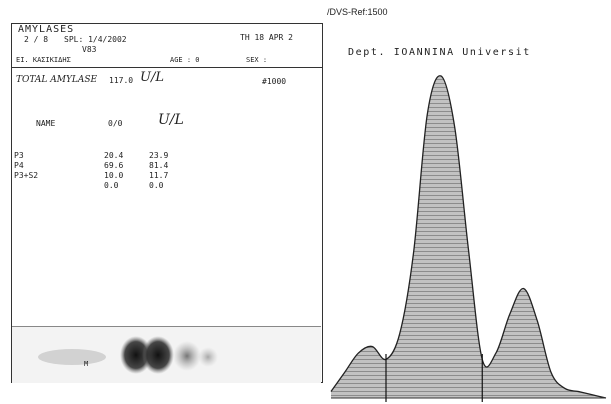  I want to click on table-row-ul: 81.4, so click(159, 165).